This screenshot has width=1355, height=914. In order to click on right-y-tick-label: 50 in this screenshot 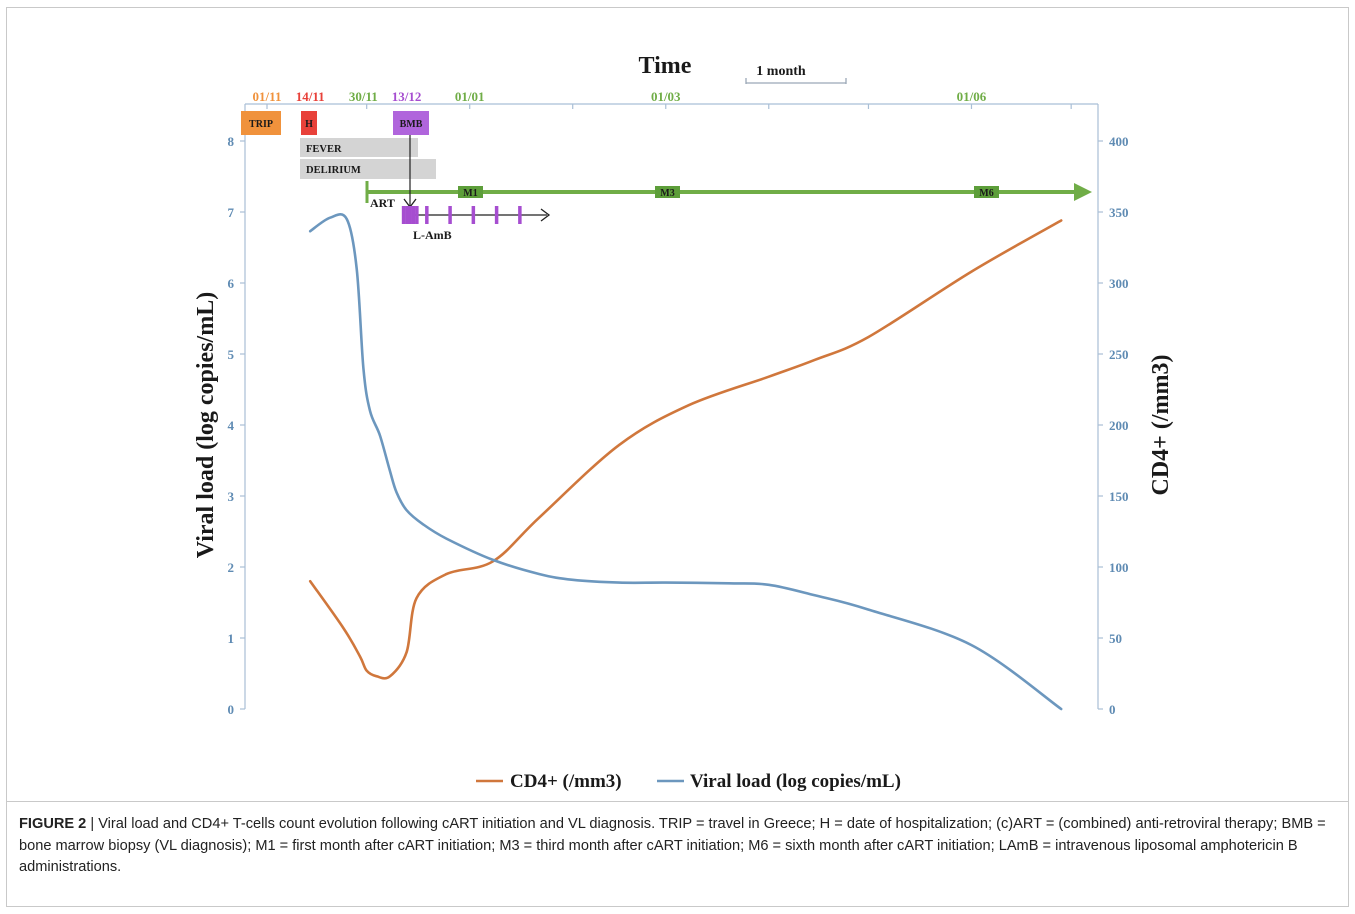, I will do `click(1115, 638)`.